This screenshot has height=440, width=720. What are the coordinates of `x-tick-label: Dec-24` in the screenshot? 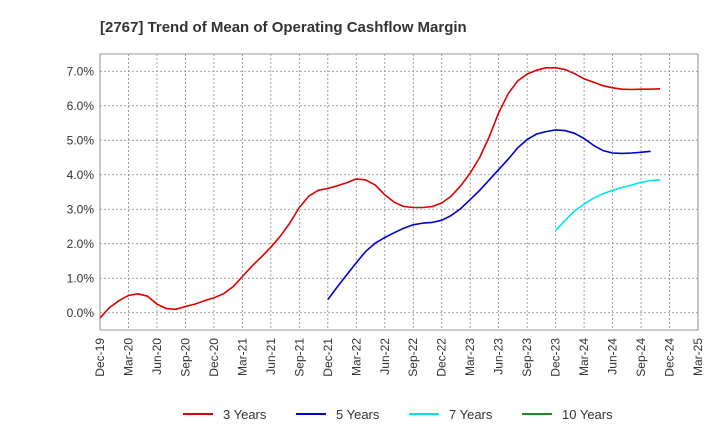 It's located at (670, 357).